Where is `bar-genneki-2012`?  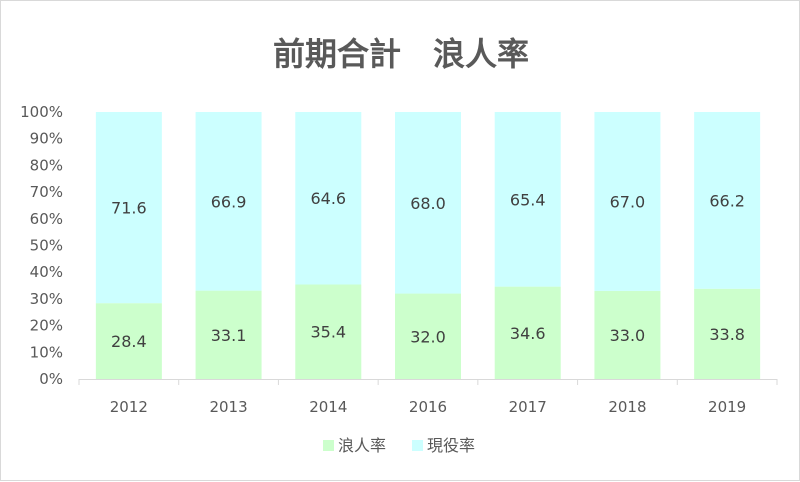
bar-genneki-2012 is located at coordinates (128, 208).